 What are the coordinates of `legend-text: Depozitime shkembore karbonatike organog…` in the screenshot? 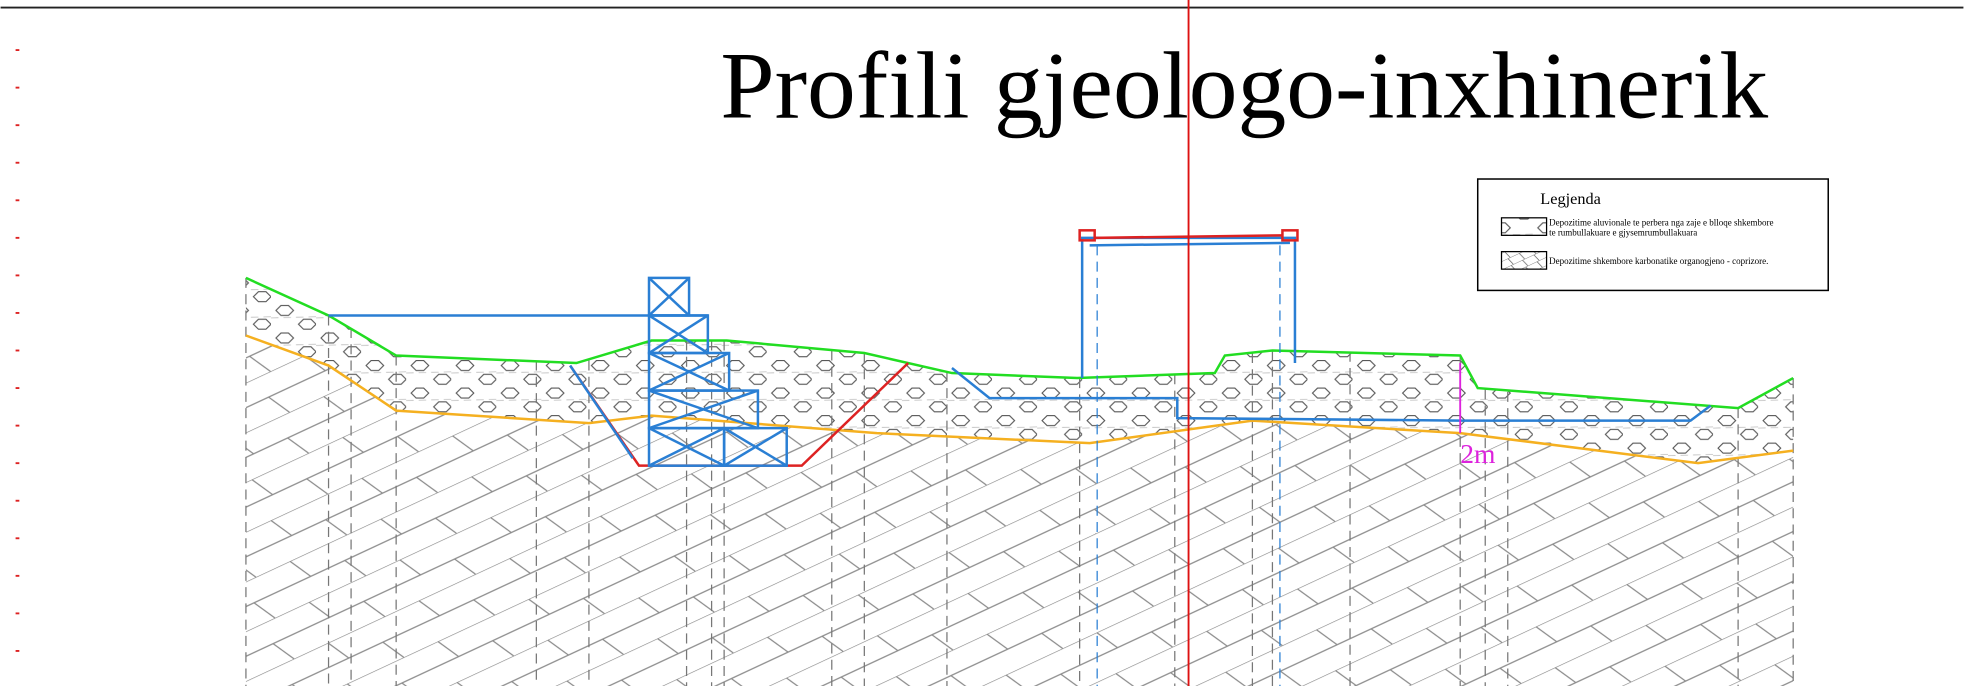 It's located at (1658, 261).